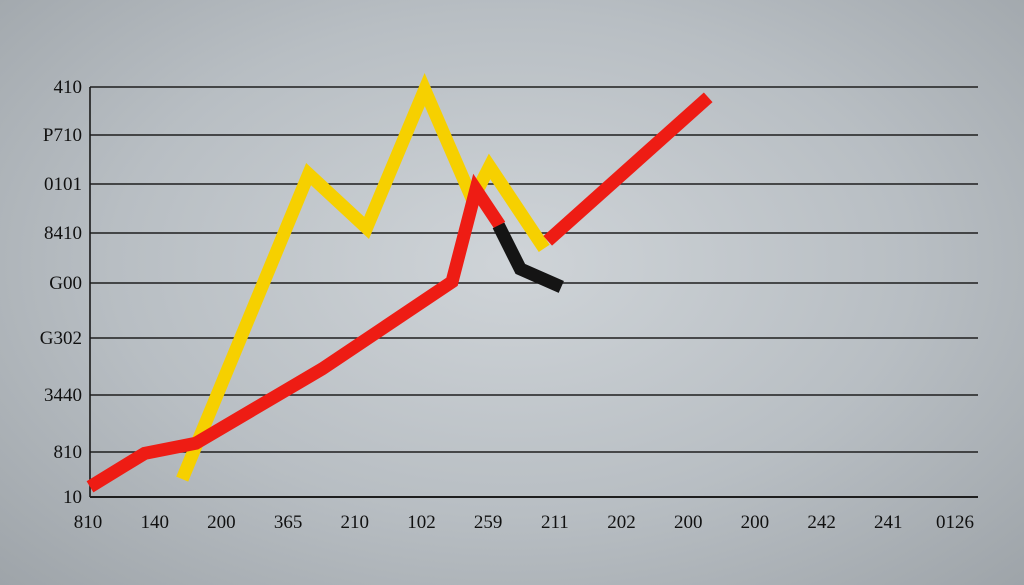  Describe the element at coordinates (65, 283) in the screenshot. I see `y-tick-label: G00` at that location.